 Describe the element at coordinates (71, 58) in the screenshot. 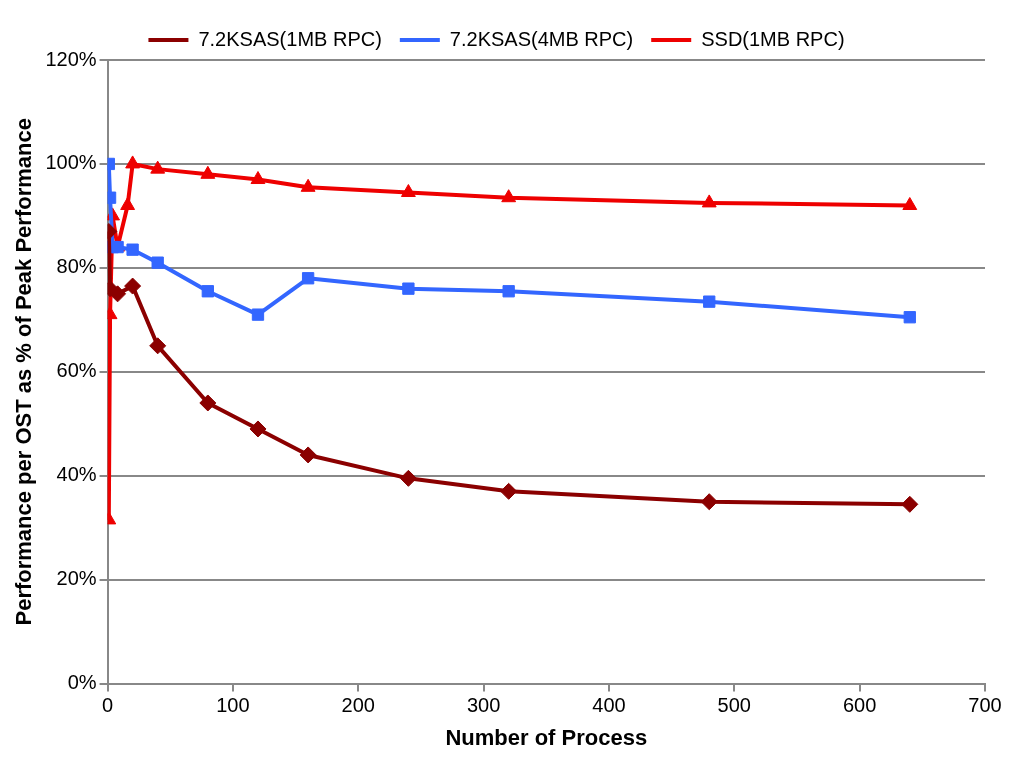

I see `y-tick-label: 120%` at that location.